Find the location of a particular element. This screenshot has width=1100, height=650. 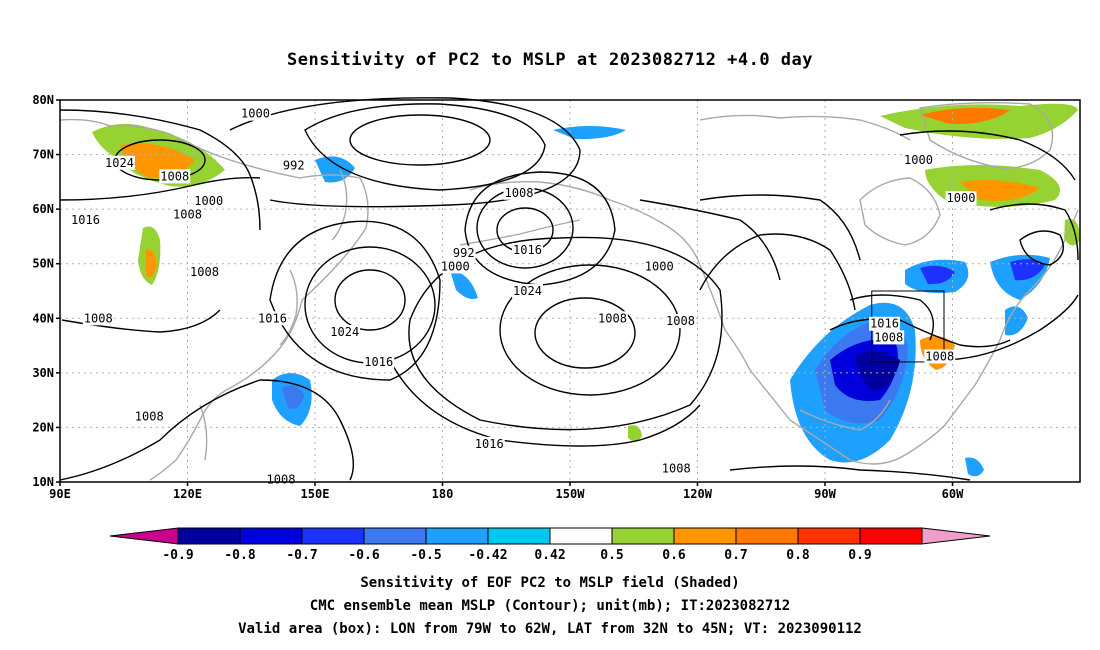

coastline-gulf-mexico is located at coordinates (845, 415).